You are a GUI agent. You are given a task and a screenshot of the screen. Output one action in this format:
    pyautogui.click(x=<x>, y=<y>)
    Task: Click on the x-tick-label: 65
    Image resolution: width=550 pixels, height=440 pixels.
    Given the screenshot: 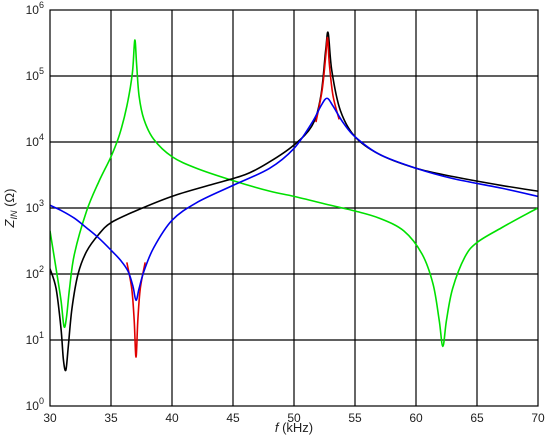 What is the action you would take?
    pyautogui.click(x=477, y=418)
    